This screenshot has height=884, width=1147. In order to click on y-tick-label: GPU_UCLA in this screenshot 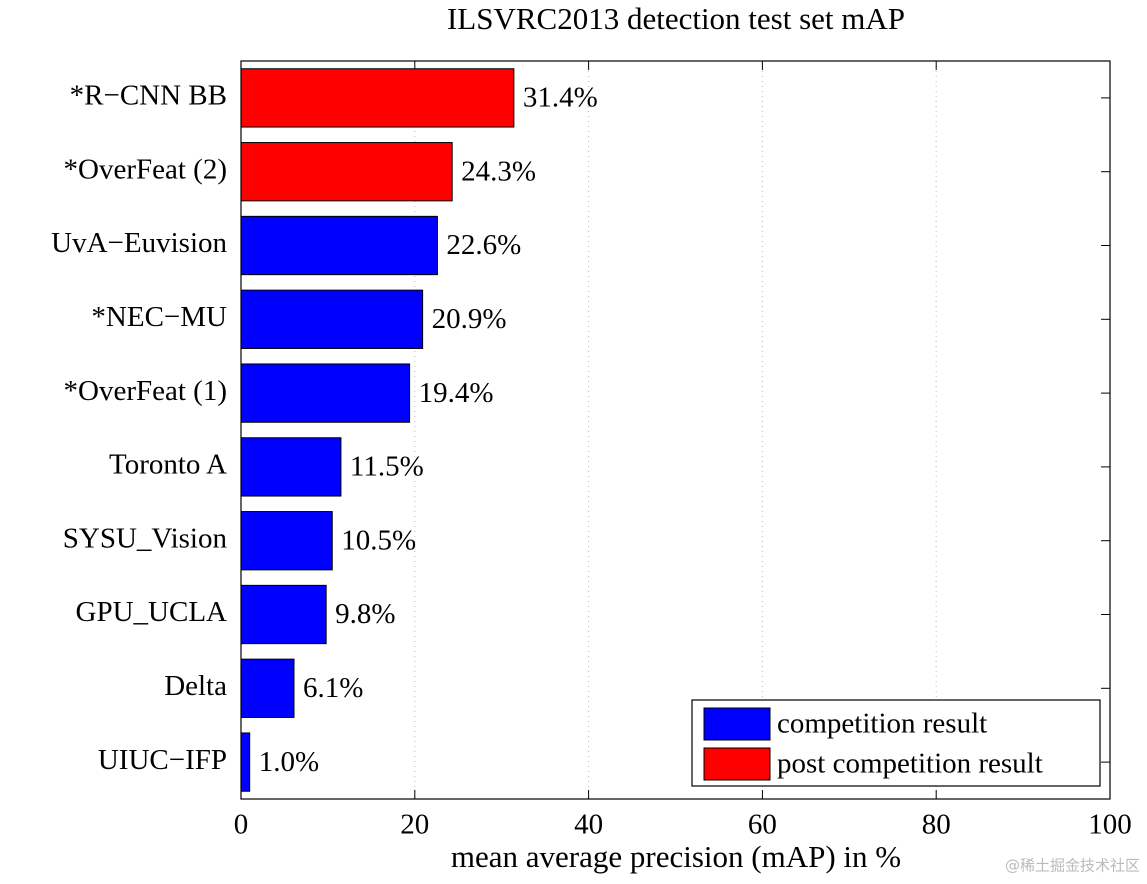, I will do `click(152, 612)`.